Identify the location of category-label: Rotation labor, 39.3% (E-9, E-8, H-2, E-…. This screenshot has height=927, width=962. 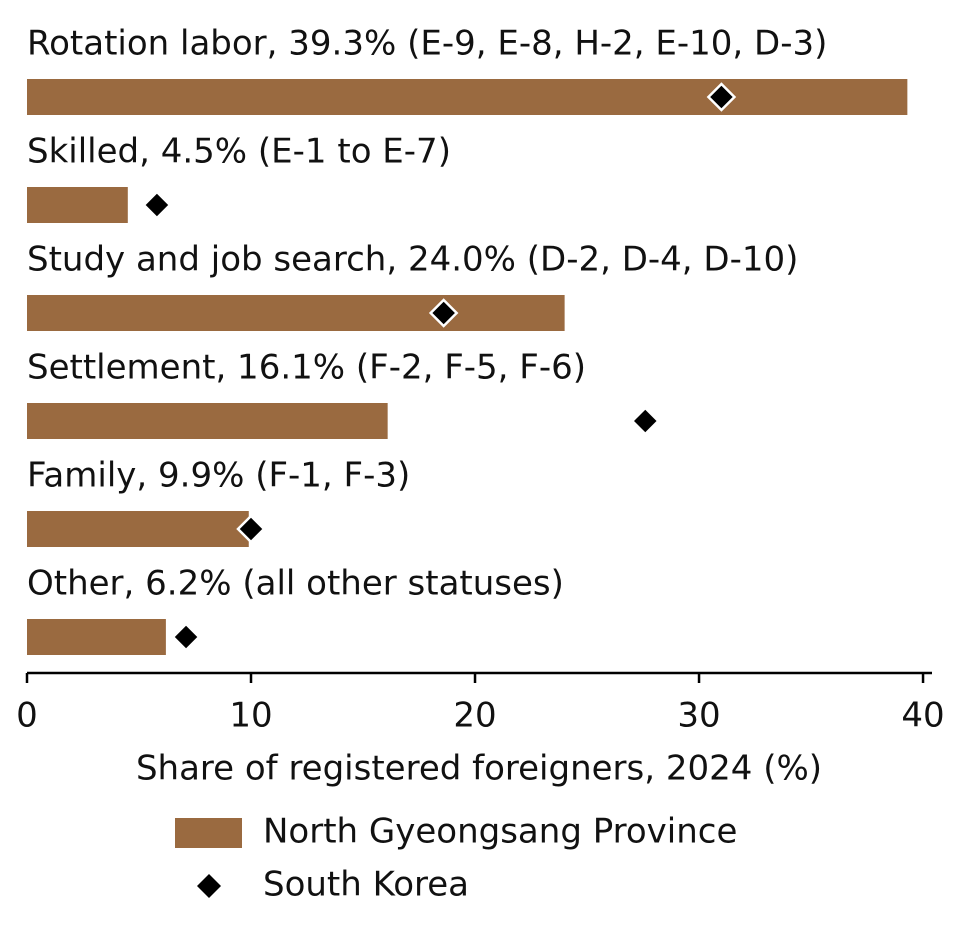
(427, 44).